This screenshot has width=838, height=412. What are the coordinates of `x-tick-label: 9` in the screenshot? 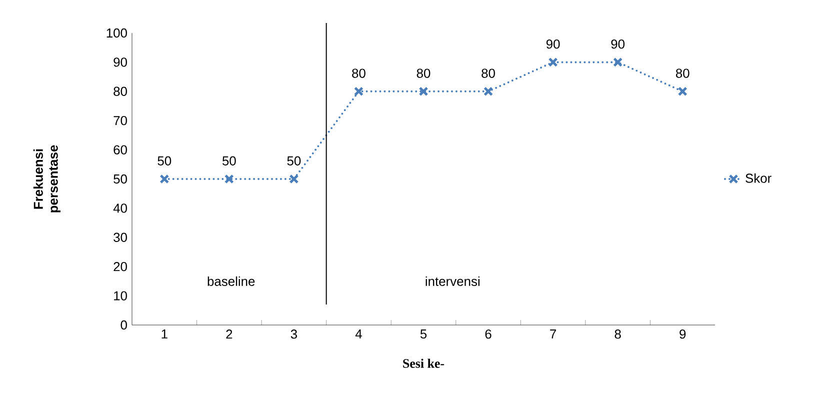 It's located at (683, 334).